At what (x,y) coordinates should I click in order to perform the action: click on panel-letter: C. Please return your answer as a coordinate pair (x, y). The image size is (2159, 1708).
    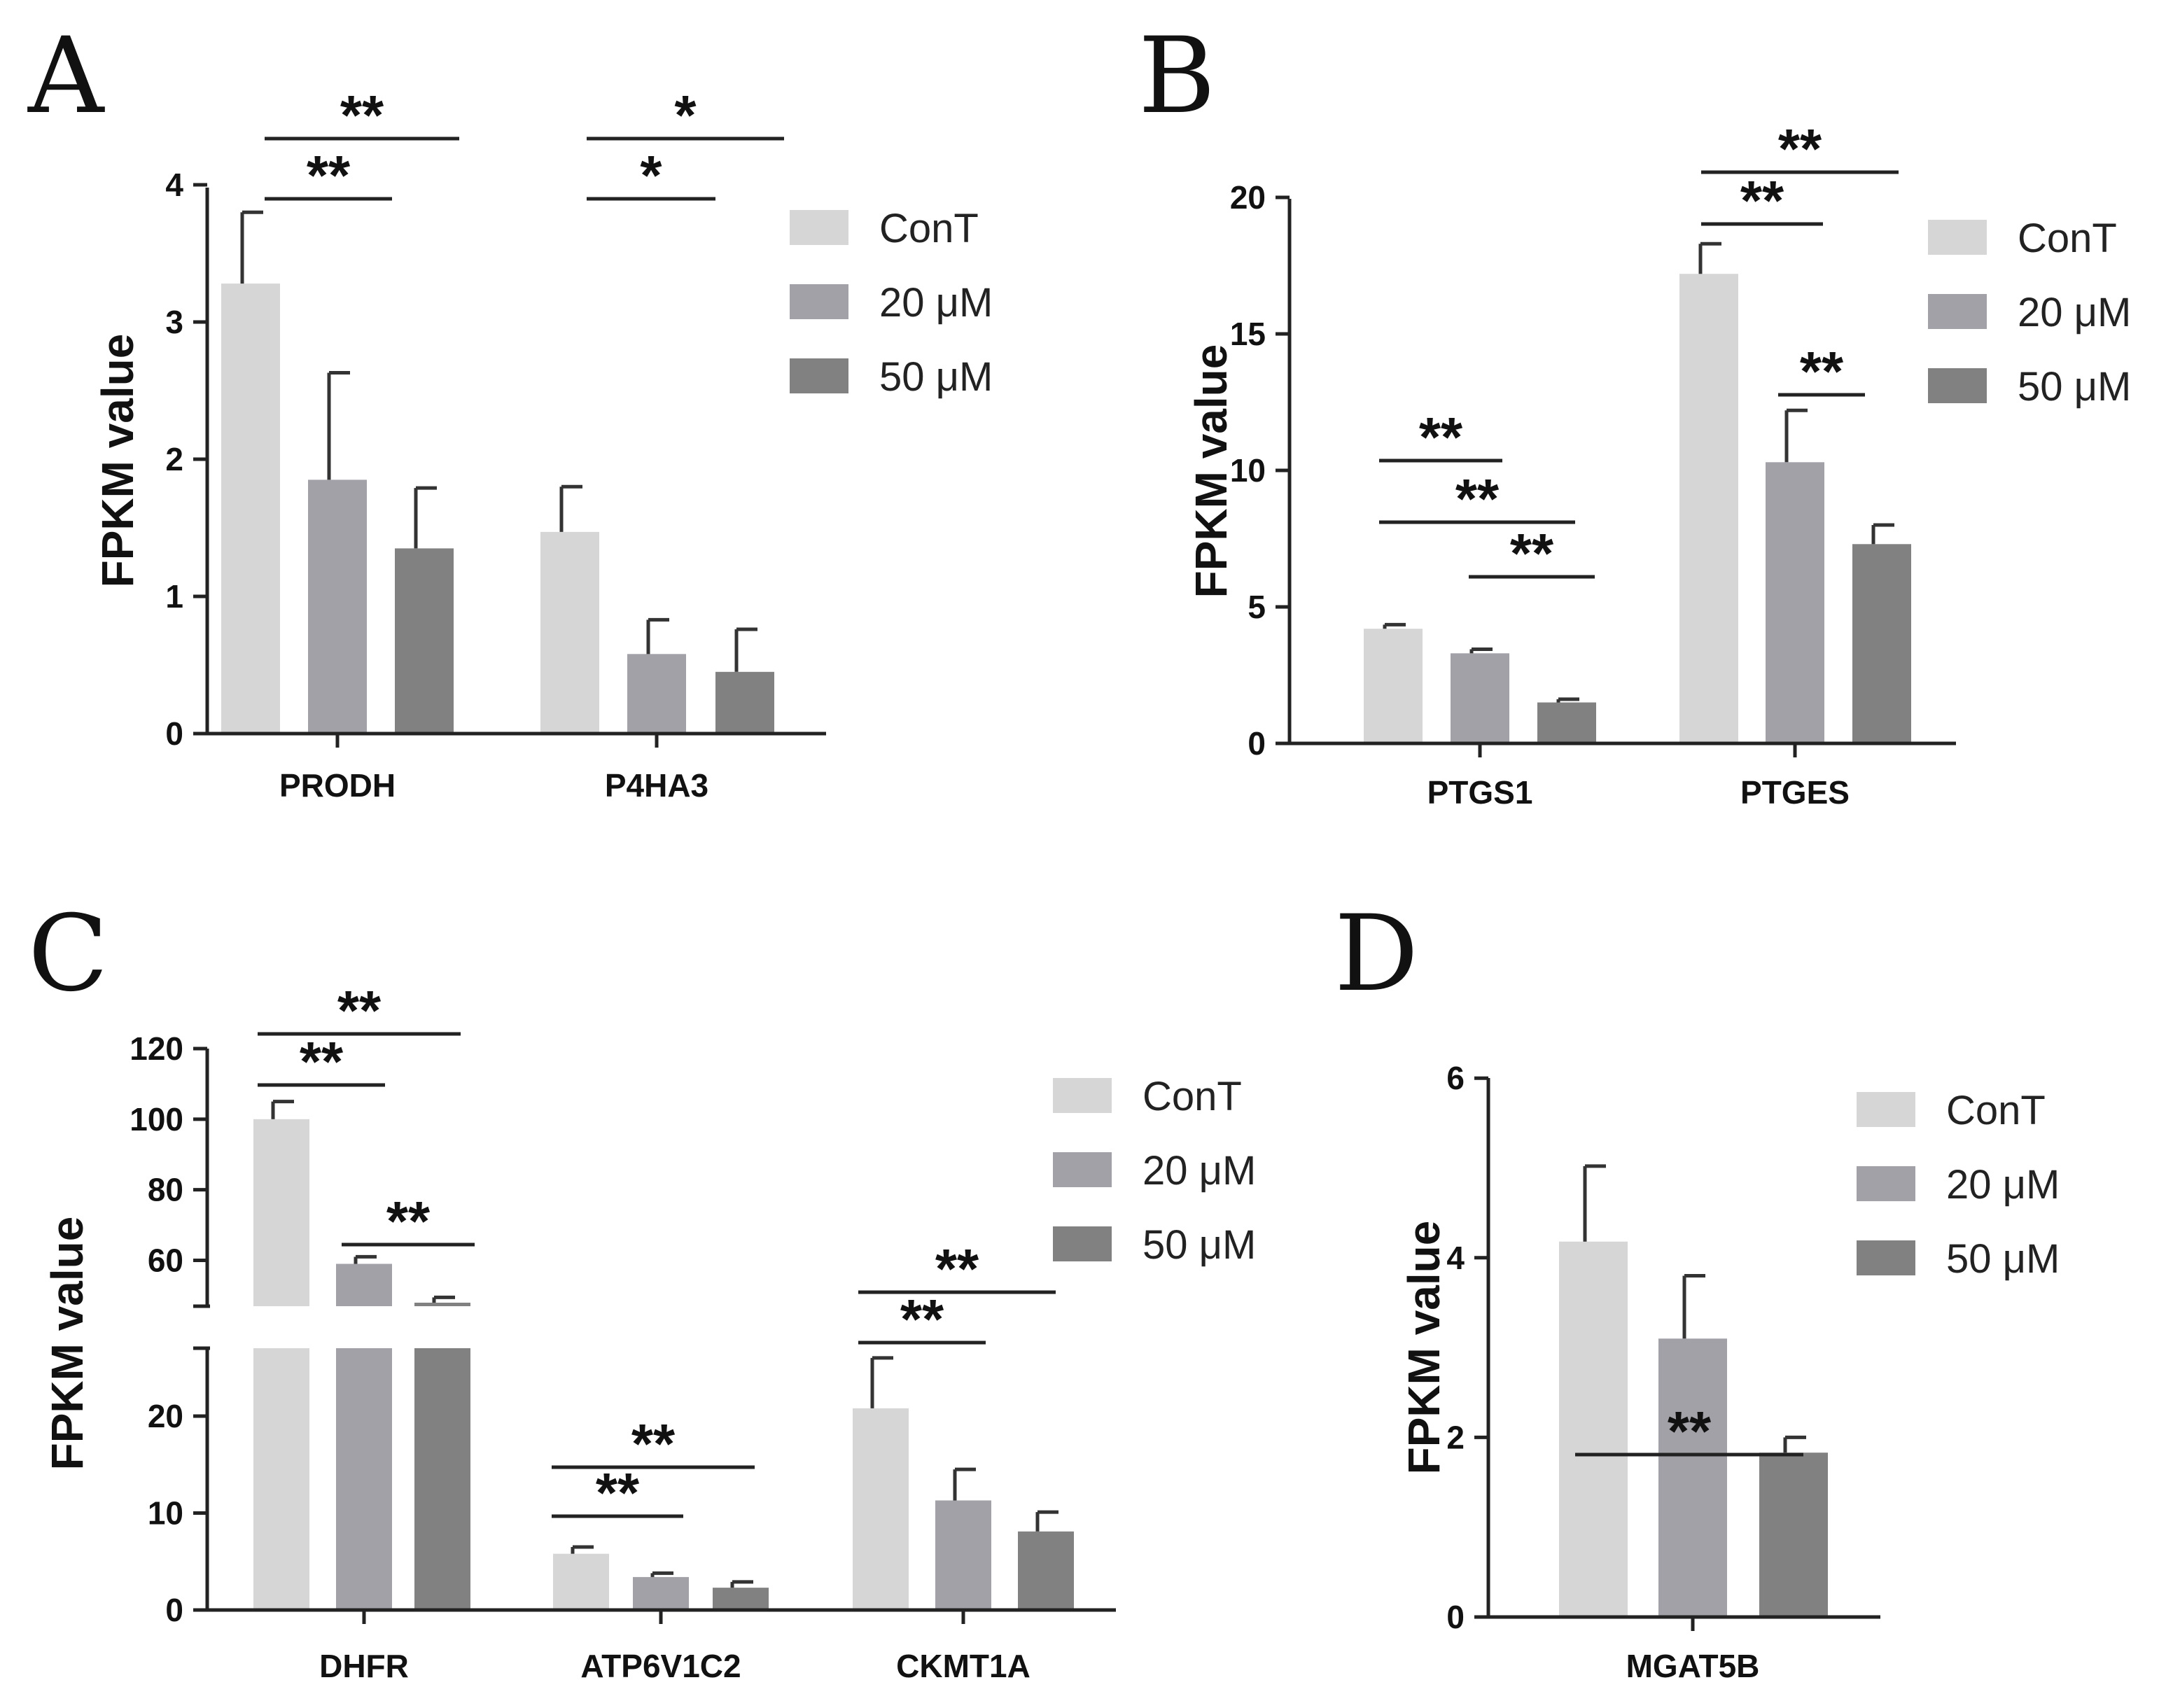
    Looking at the image, I should click on (68, 954).